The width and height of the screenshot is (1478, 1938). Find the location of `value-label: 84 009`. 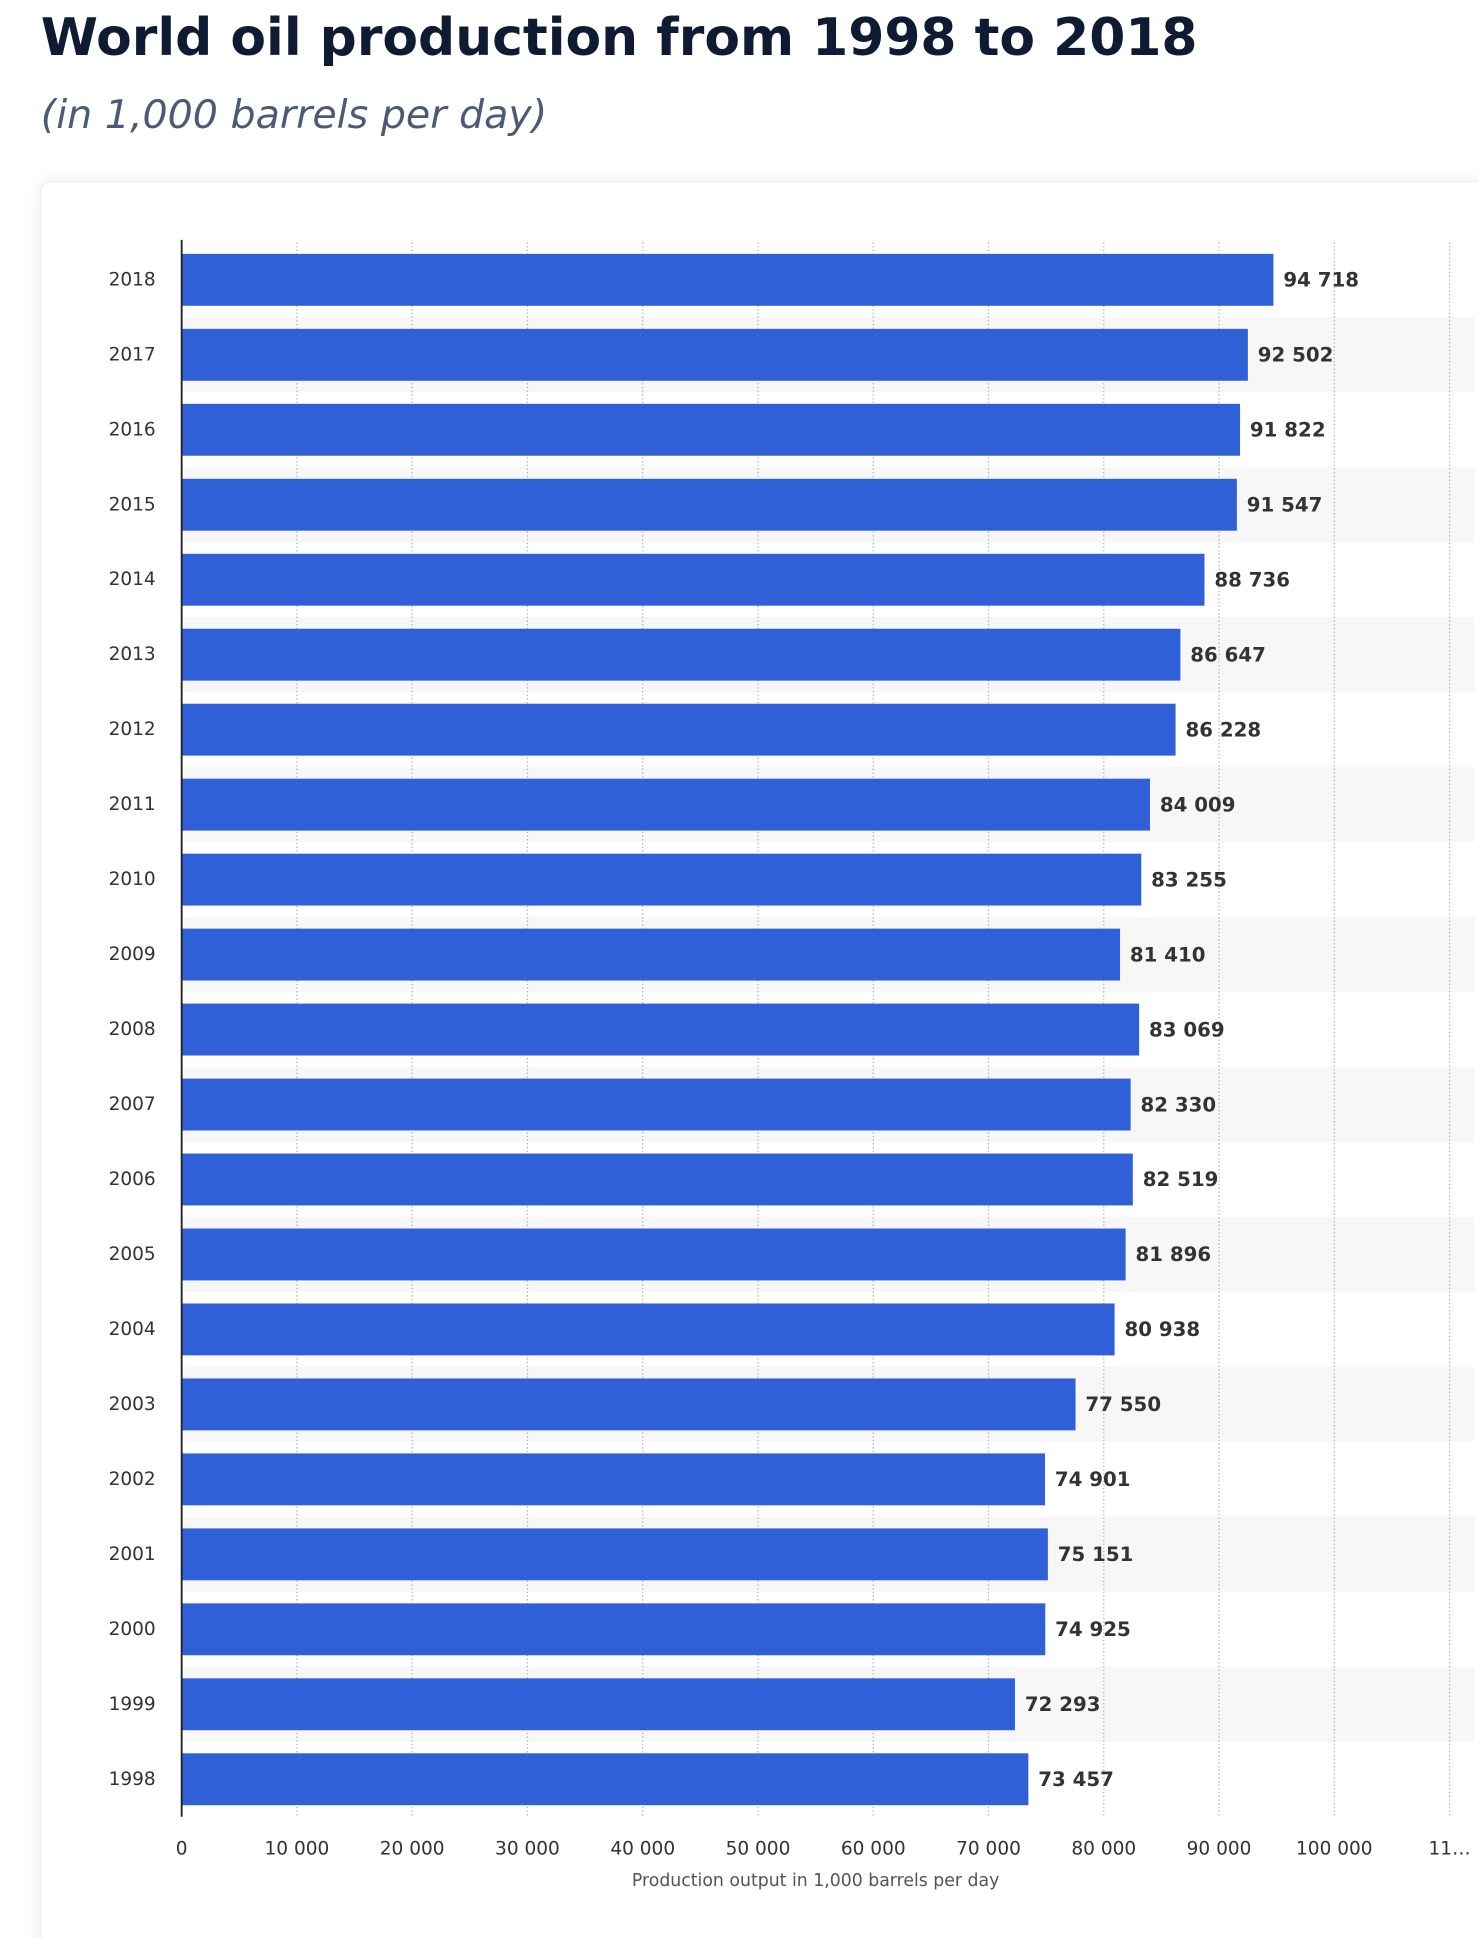

value-label: 84 009 is located at coordinates (1198, 804).